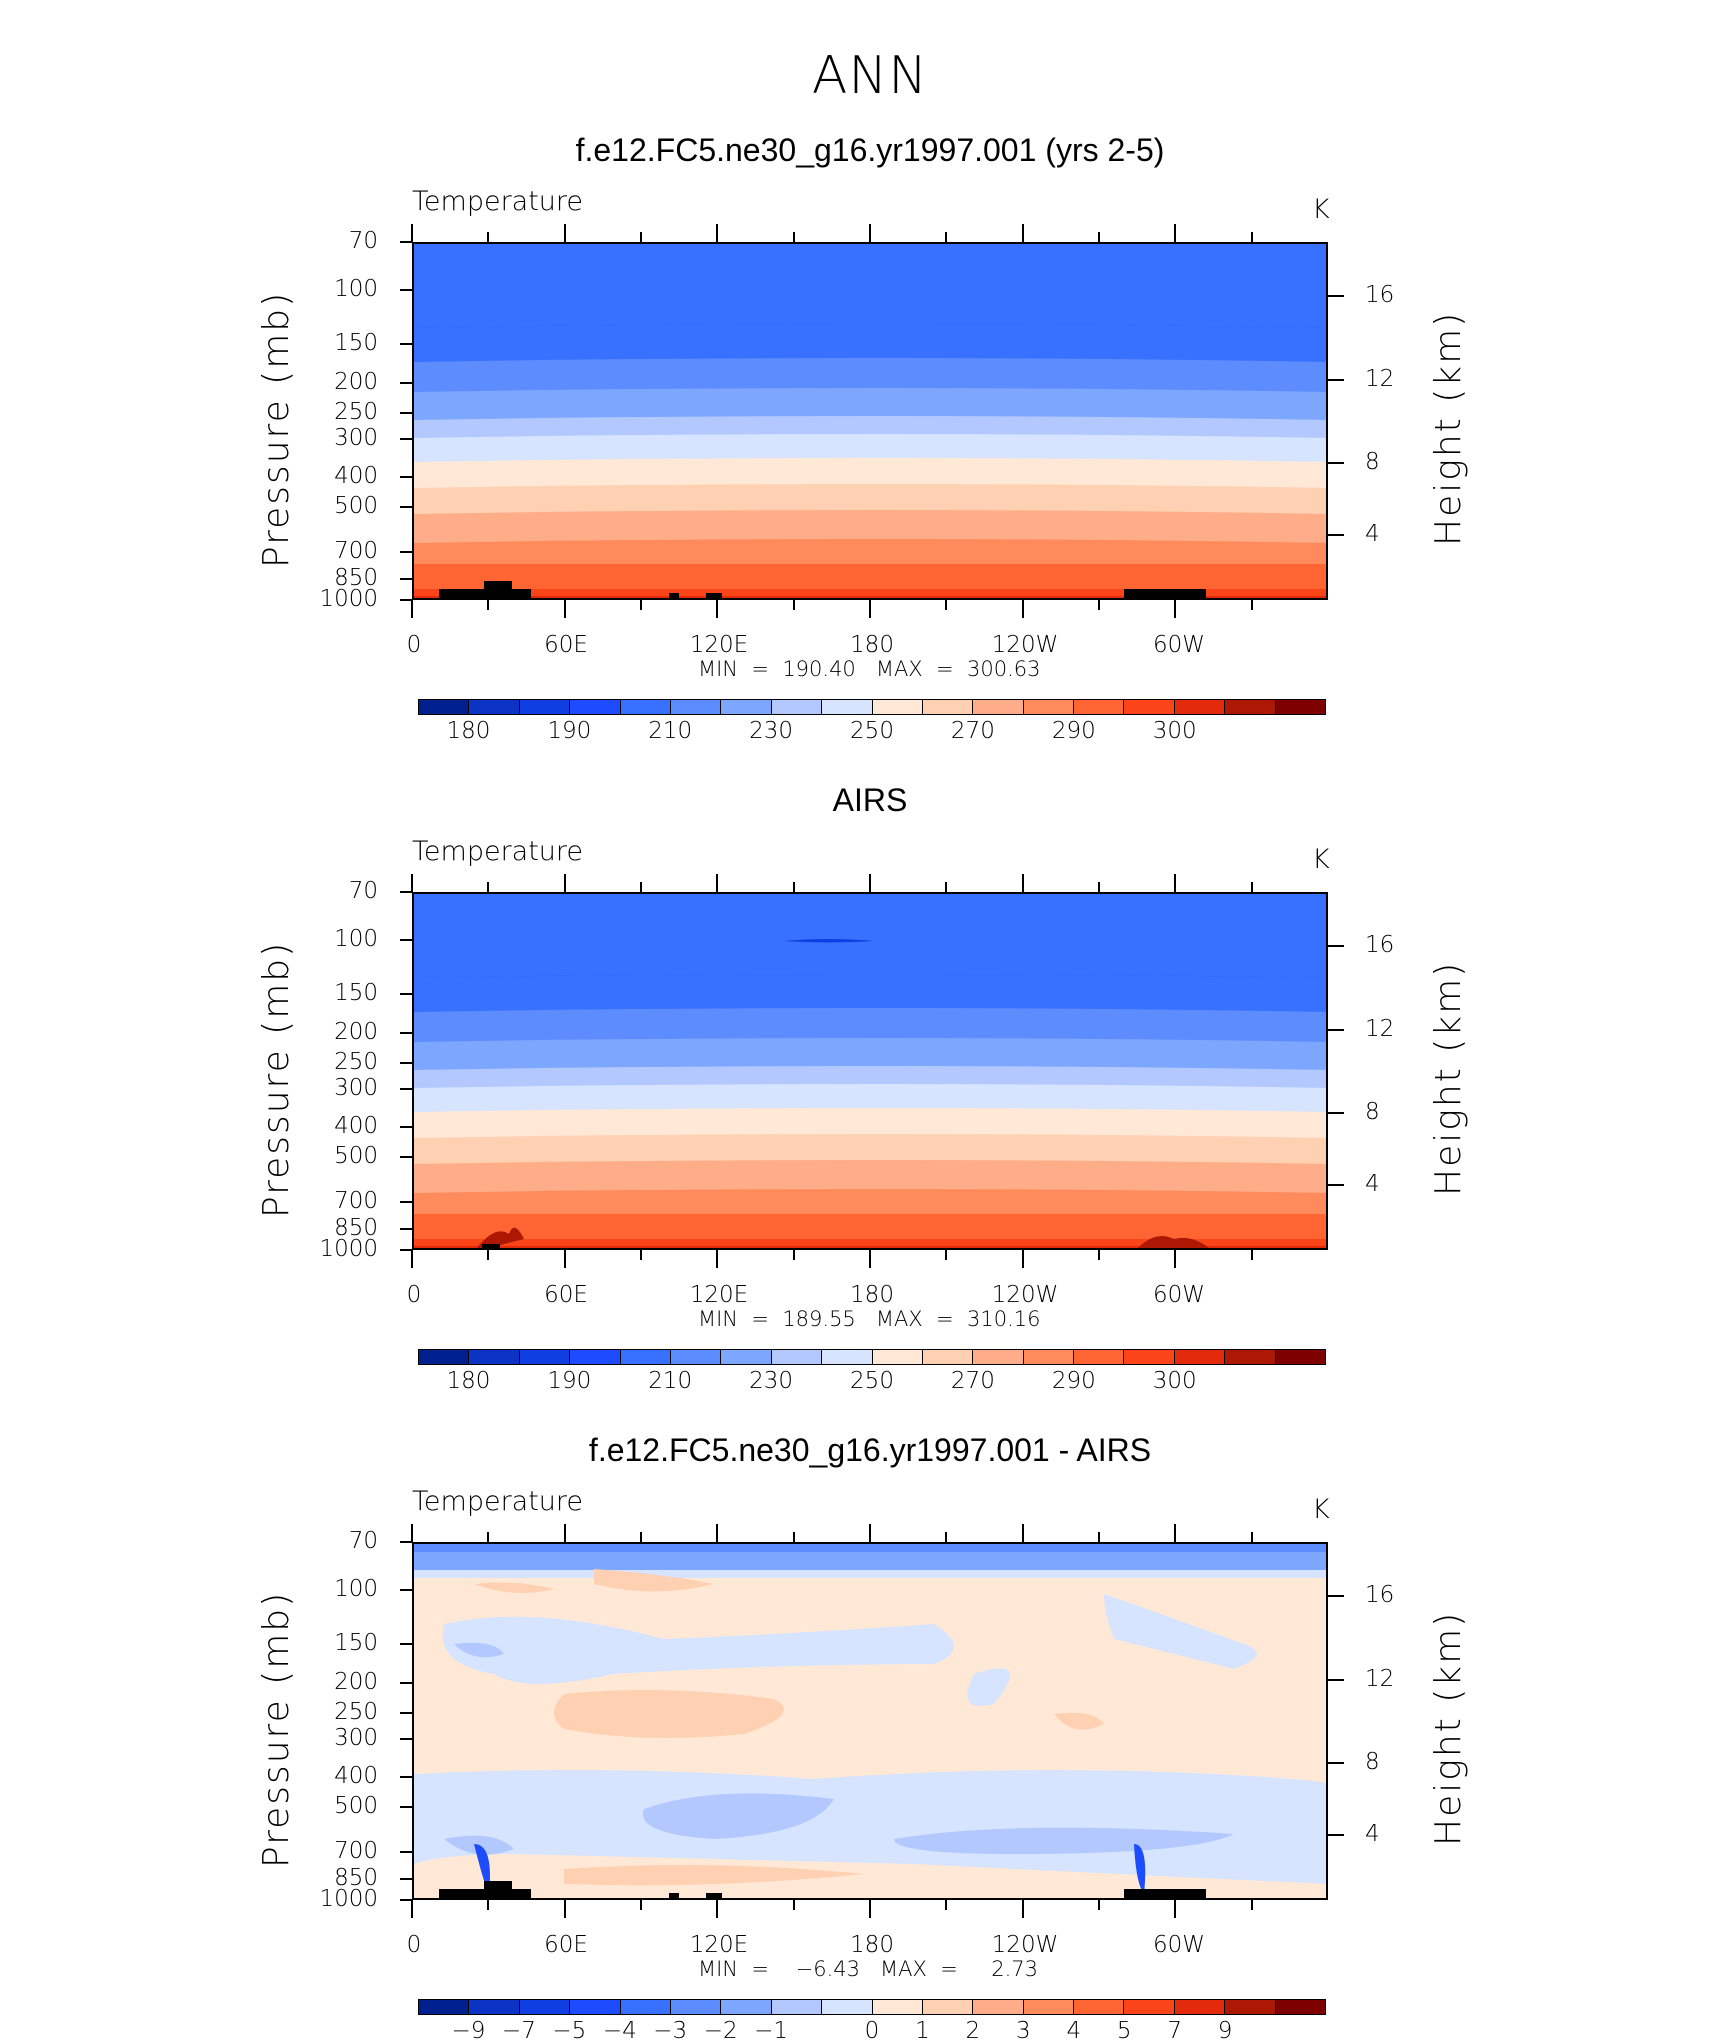  I want to click on pressure-tick-label: 200, so click(356, 382).